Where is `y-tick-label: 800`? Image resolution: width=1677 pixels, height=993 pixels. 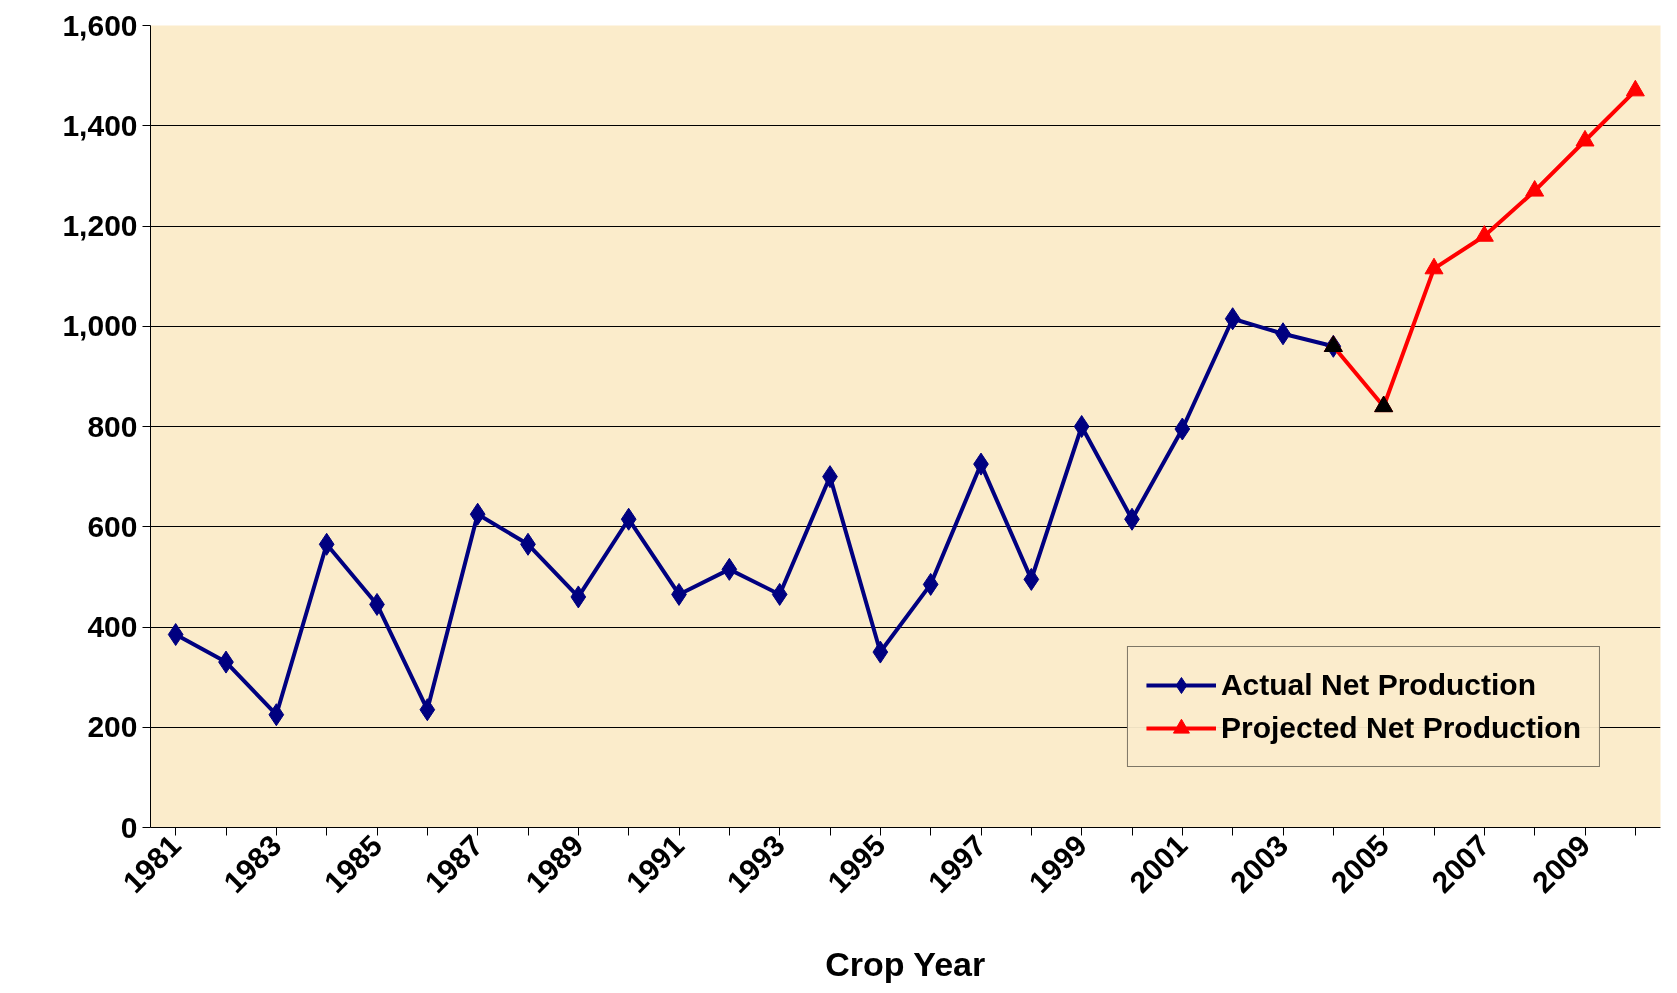
y-tick-label: 800 is located at coordinates (112, 426).